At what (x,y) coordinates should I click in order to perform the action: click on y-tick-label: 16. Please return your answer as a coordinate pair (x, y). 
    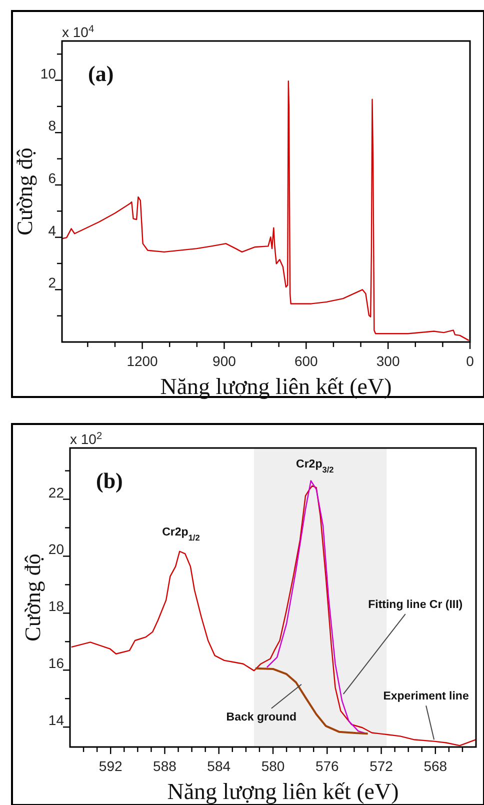
    Looking at the image, I should click on (56, 663).